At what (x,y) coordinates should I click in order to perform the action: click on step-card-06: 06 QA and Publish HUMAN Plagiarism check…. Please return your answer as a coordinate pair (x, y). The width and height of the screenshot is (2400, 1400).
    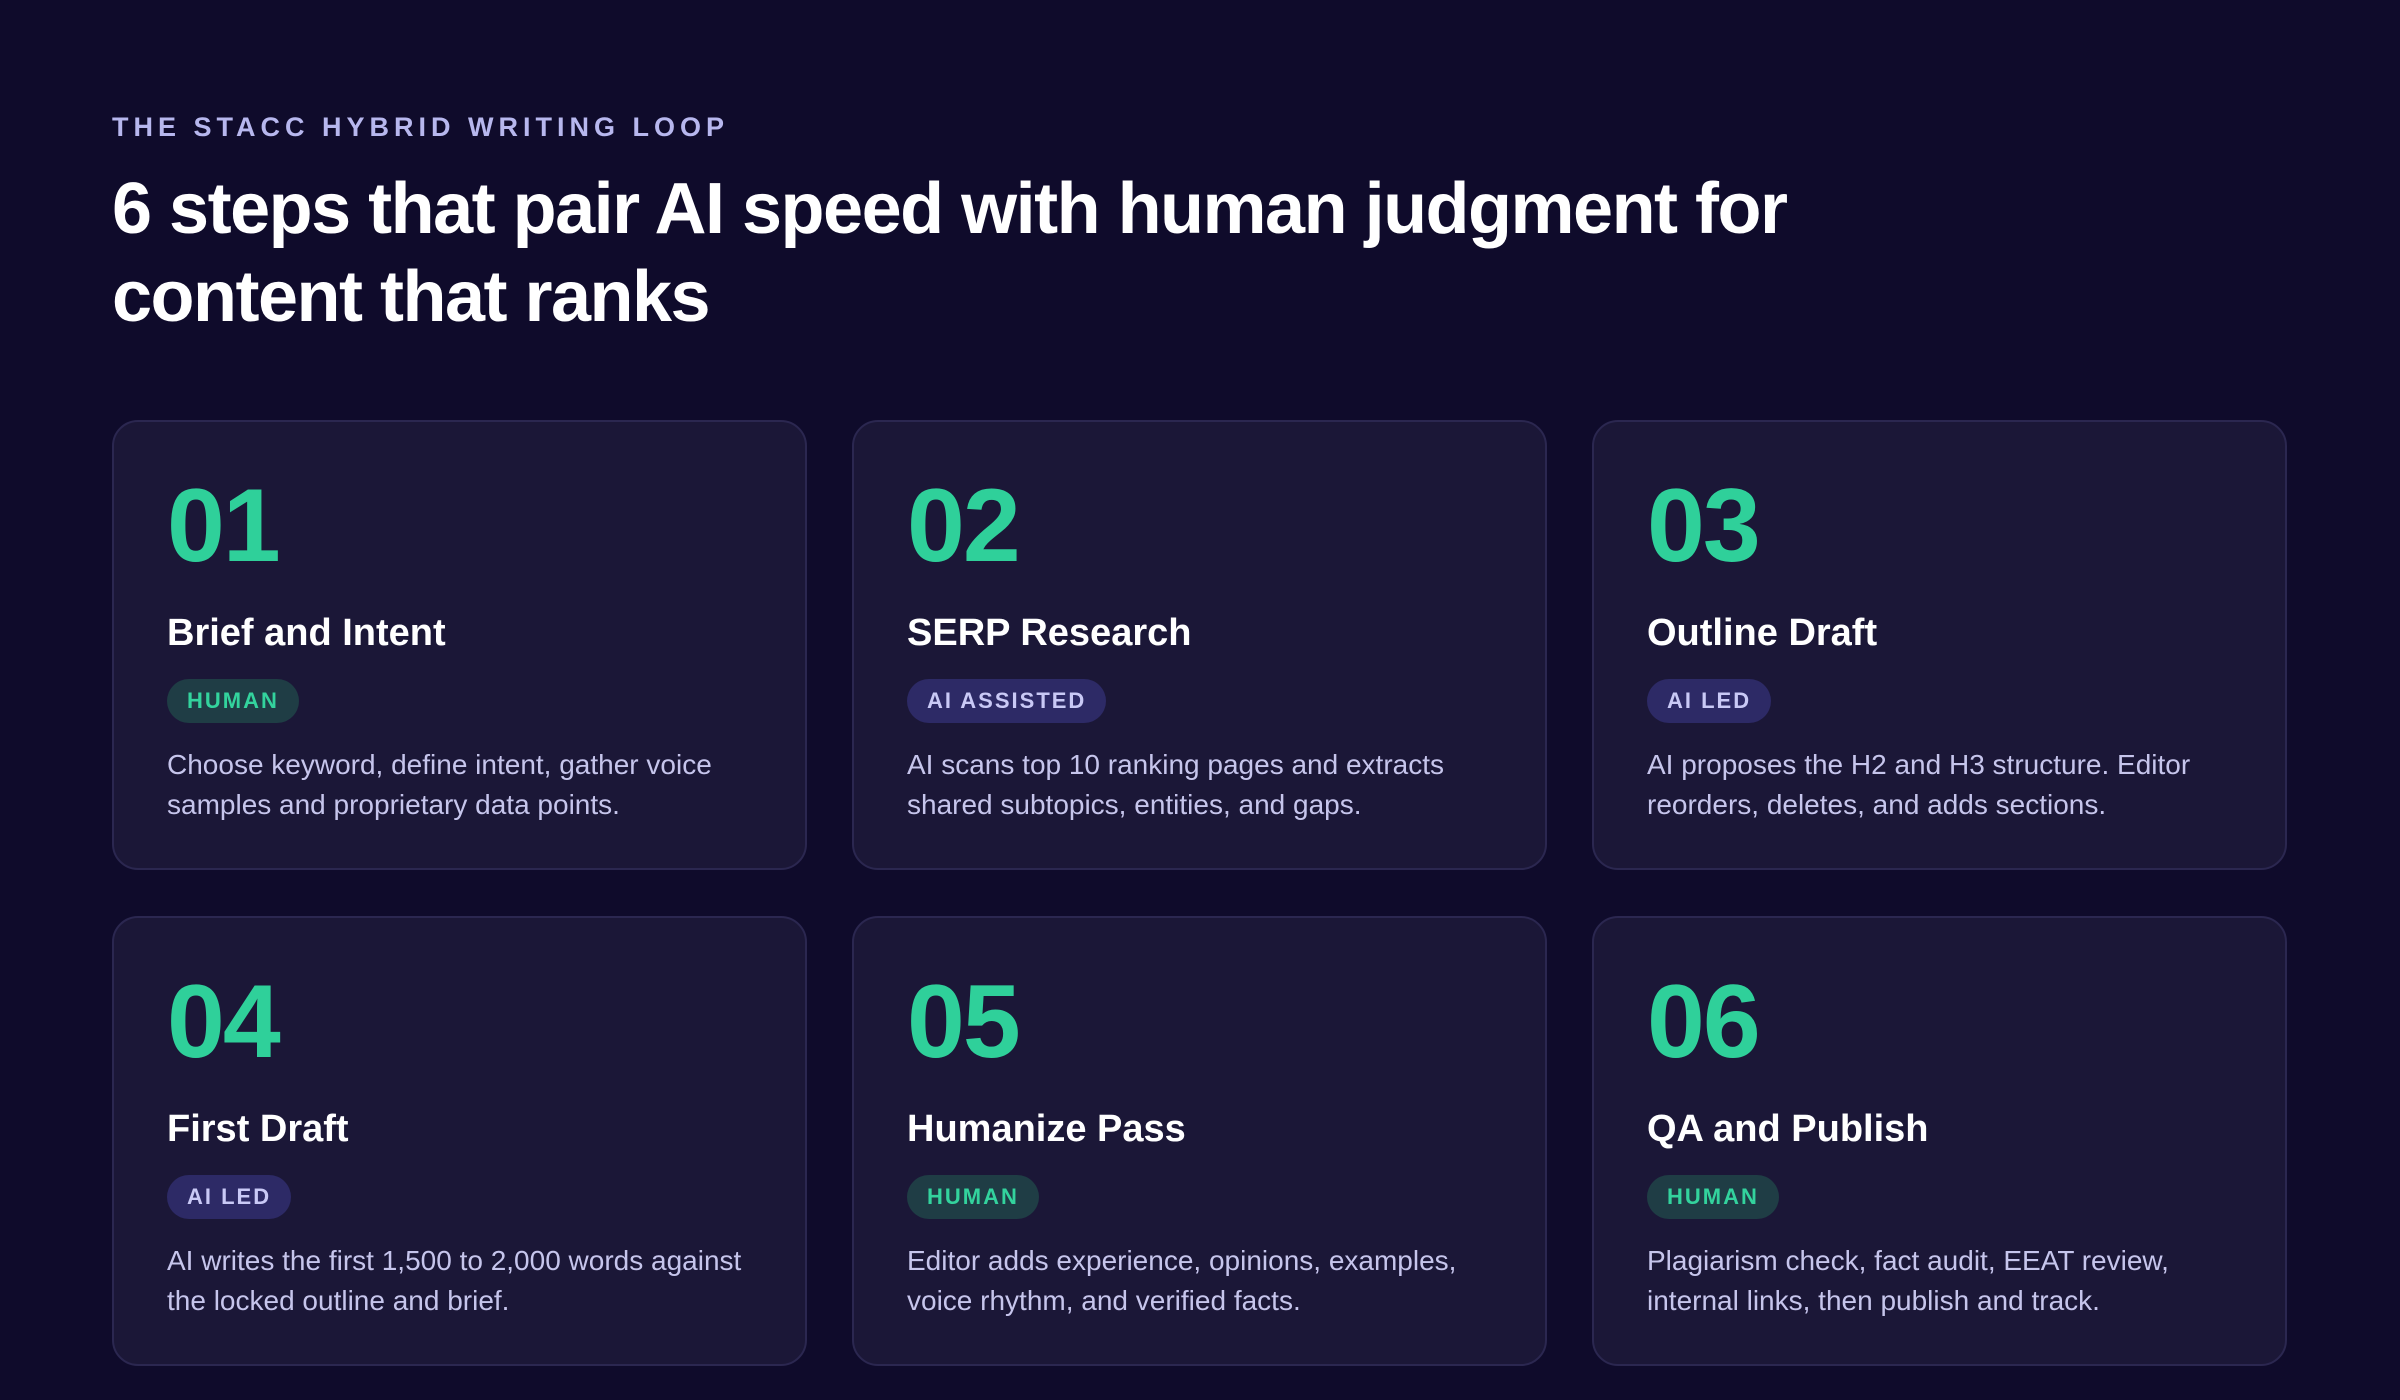
    Looking at the image, I should click on (1939, 1141).